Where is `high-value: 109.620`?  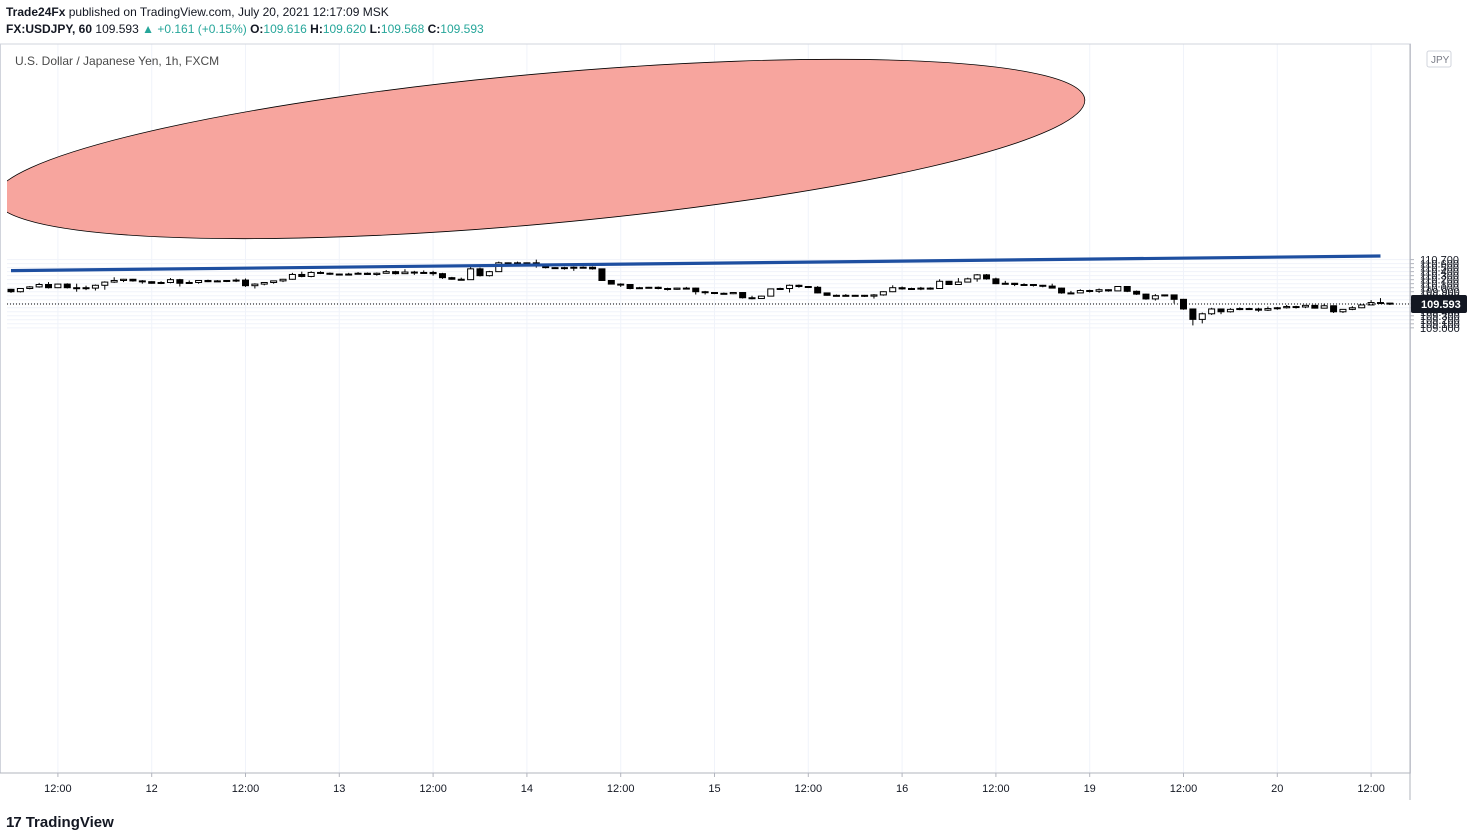 high-value: 109.620 is located at coordinates (344, 29).